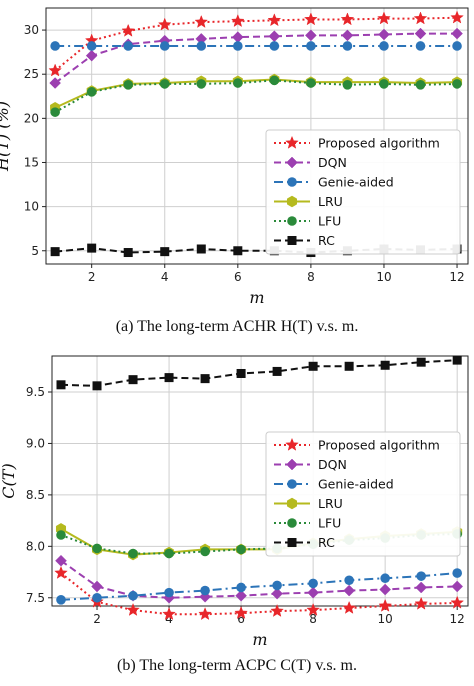  Describe the element at coordinates (256, 297) in the screenshot. I see `x-axis-label: m` at that location.